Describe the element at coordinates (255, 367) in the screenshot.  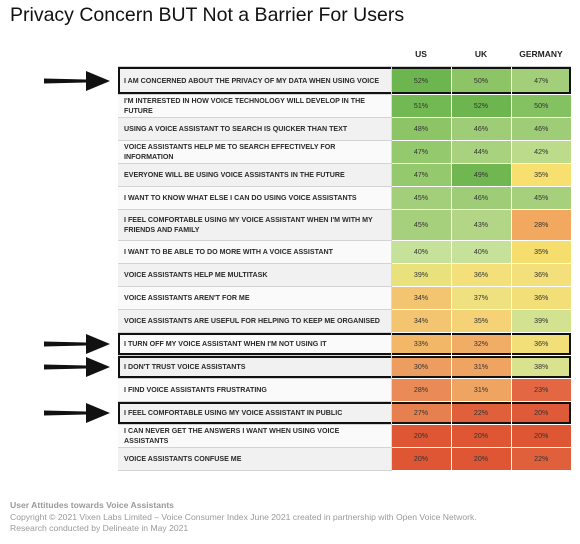
I see `row-label: I DON'T TRUST VOICE ASSISTANTS` at that location.